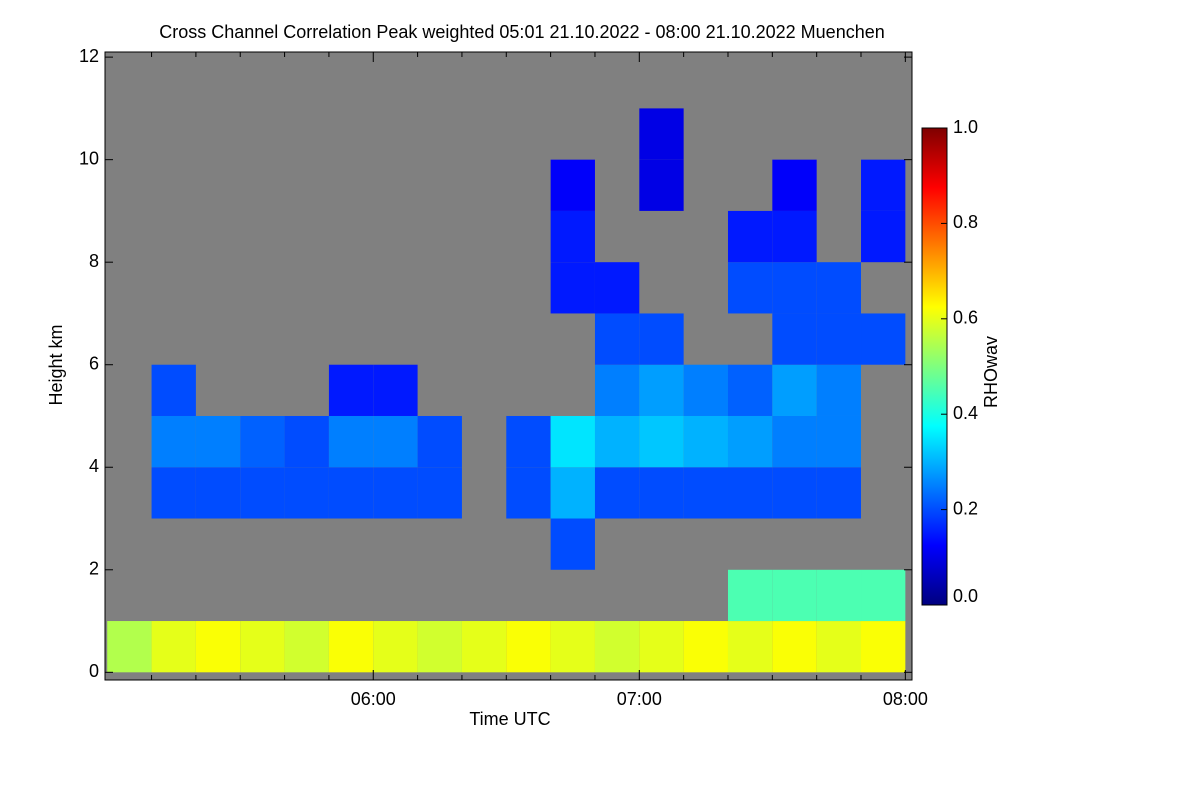  Describe the element at coordinates (373, 699) in the screenshot. I see `x-tick-label: 06:00` at that location.